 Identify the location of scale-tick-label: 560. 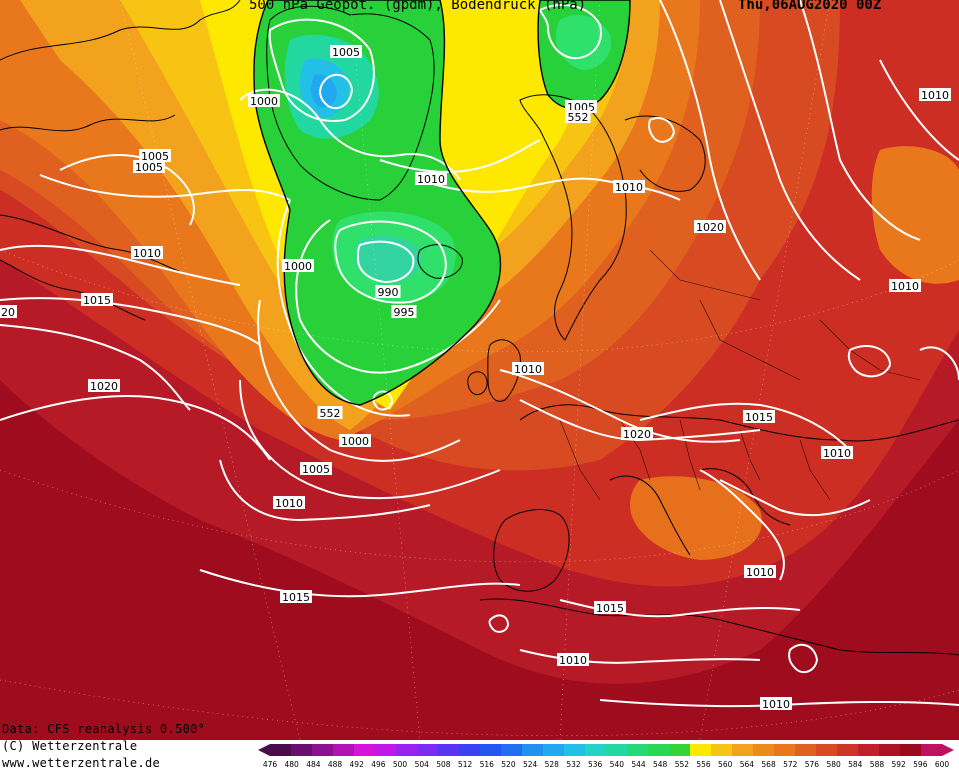
(725, 764).